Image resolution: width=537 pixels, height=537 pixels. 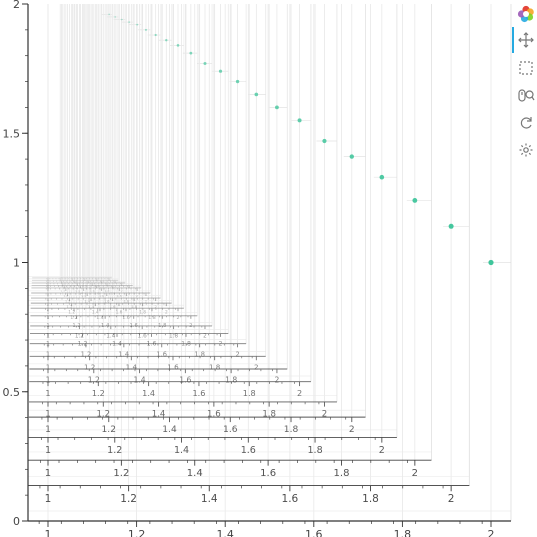 I want to click on wheel-zoom-tool-icon, so click(x=526, y=96).